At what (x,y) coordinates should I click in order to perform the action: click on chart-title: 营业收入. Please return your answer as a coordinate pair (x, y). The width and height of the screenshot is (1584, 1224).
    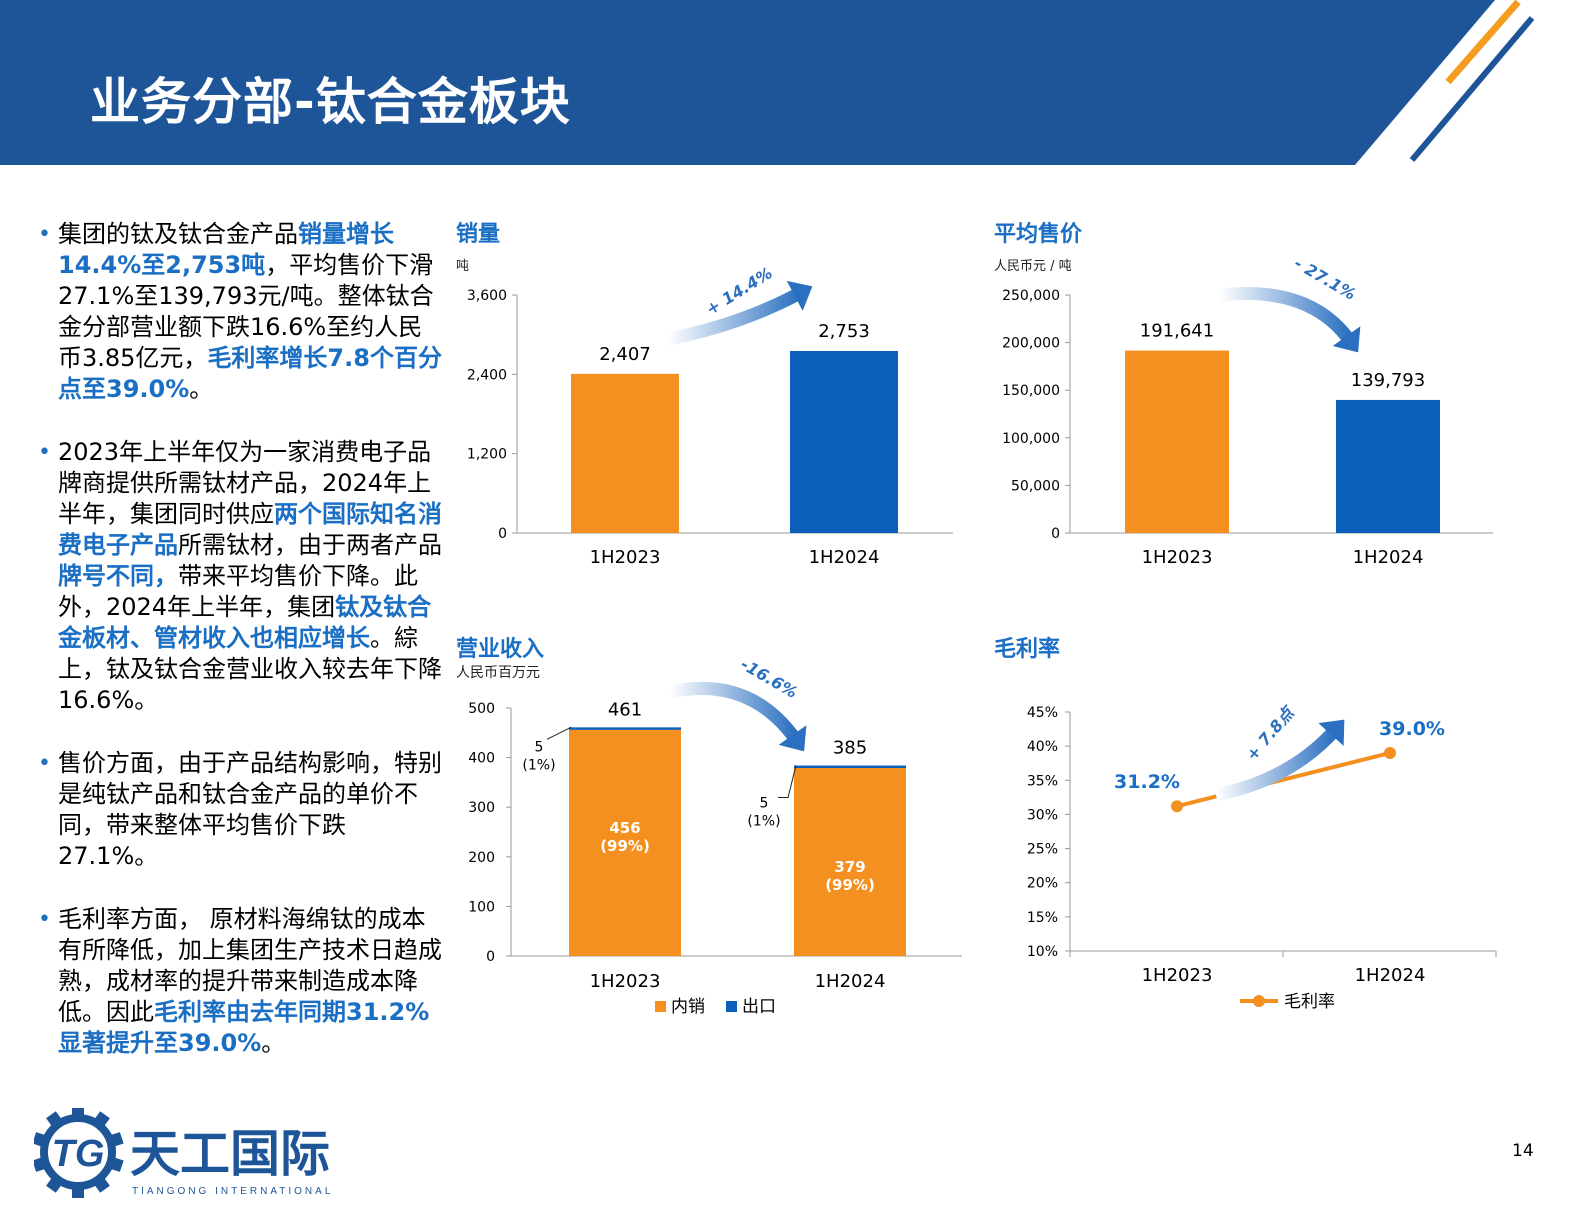
    Looking at the image, I should click on (500, 649).